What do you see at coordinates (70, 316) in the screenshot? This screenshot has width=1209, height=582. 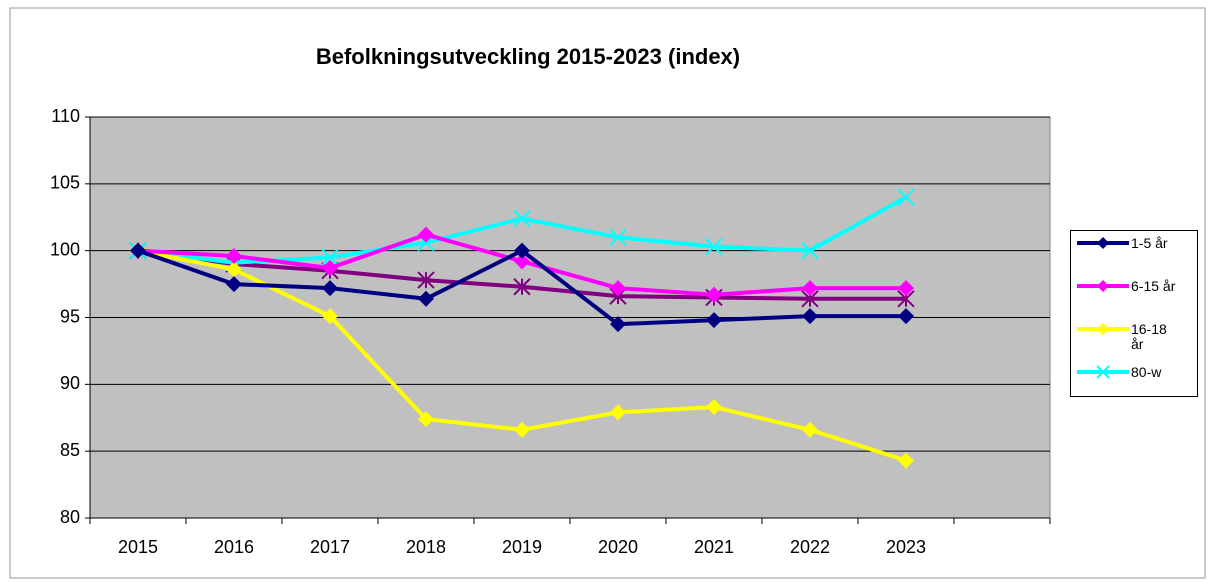 I see `y-tick-label: 95` at bounding box center [70, 316].